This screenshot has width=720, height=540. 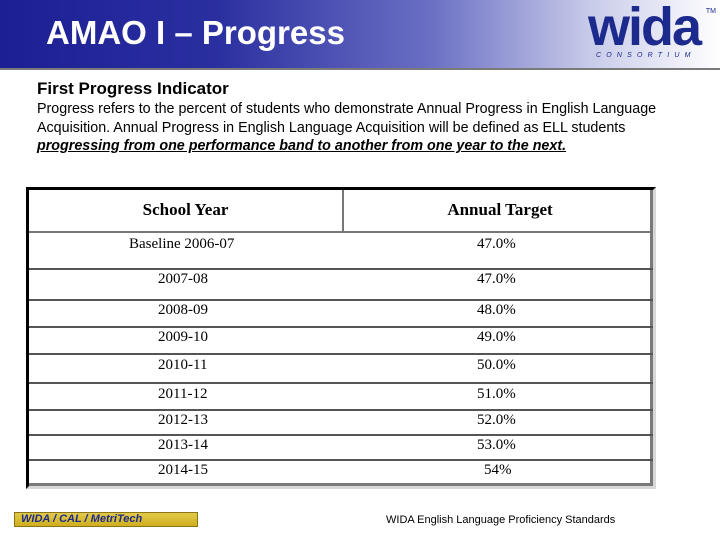 I want to click on header-column-divider, so click(x=343, y=211).